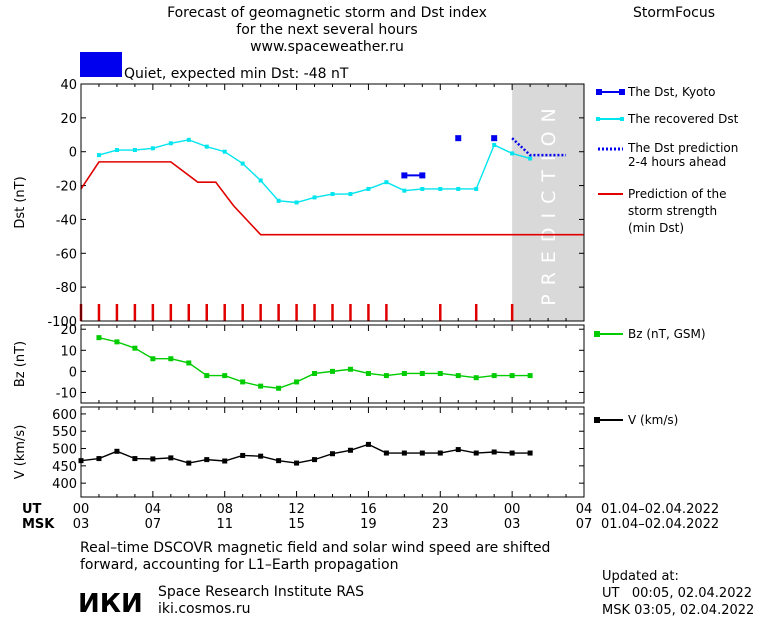 The height and width of the screenshot is (620, 760). What do you see at coordinates (660, 524) in the screenshot?
I see `msk-date-range: 01.04–02.04.2022` at bounding box center [660, 524].